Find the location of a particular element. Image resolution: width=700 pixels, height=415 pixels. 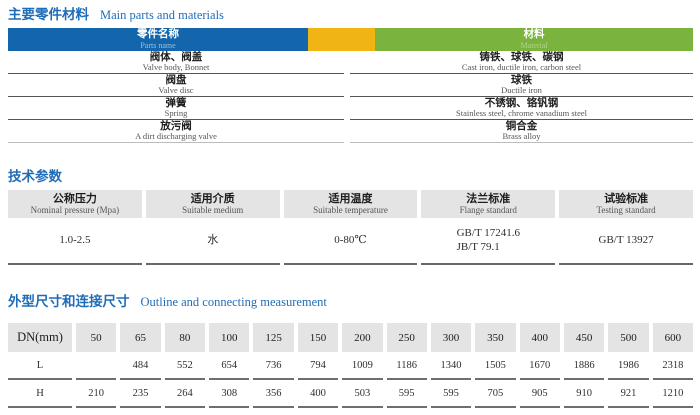

dn-cell: 250 is located at coordinates (406, 337).